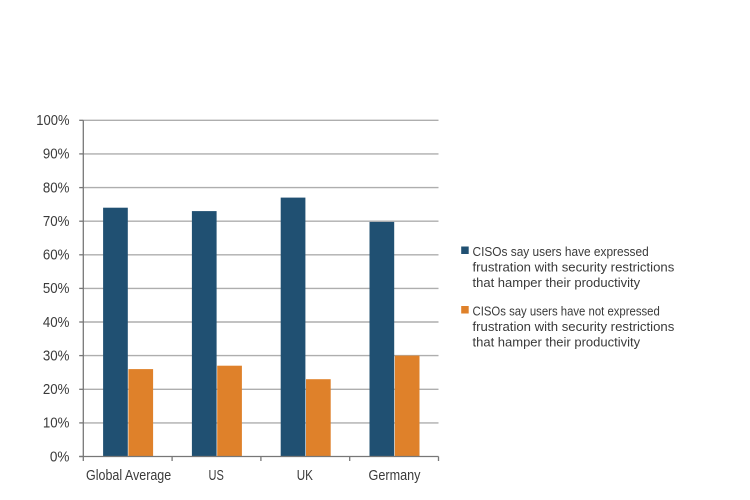 This screenshot has height=500, width=750. I want to click on svg-text: CISOs say users have expressed, so click(561, 251).